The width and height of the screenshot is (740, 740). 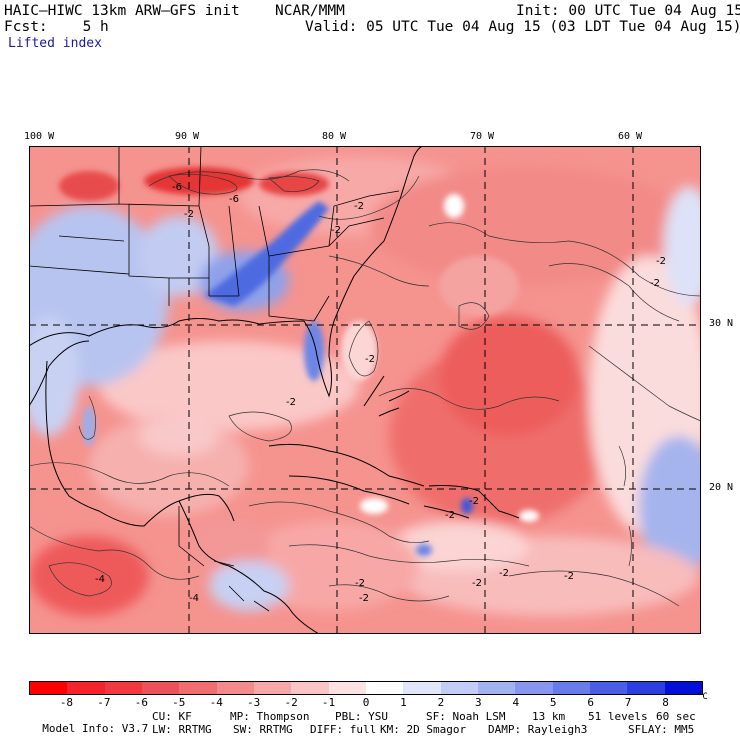 What do you see at coordinates (263, 729) in the screenshot?
I see `shortwave-scheme: SW: RRTMG` at bounding box center [263, 729].